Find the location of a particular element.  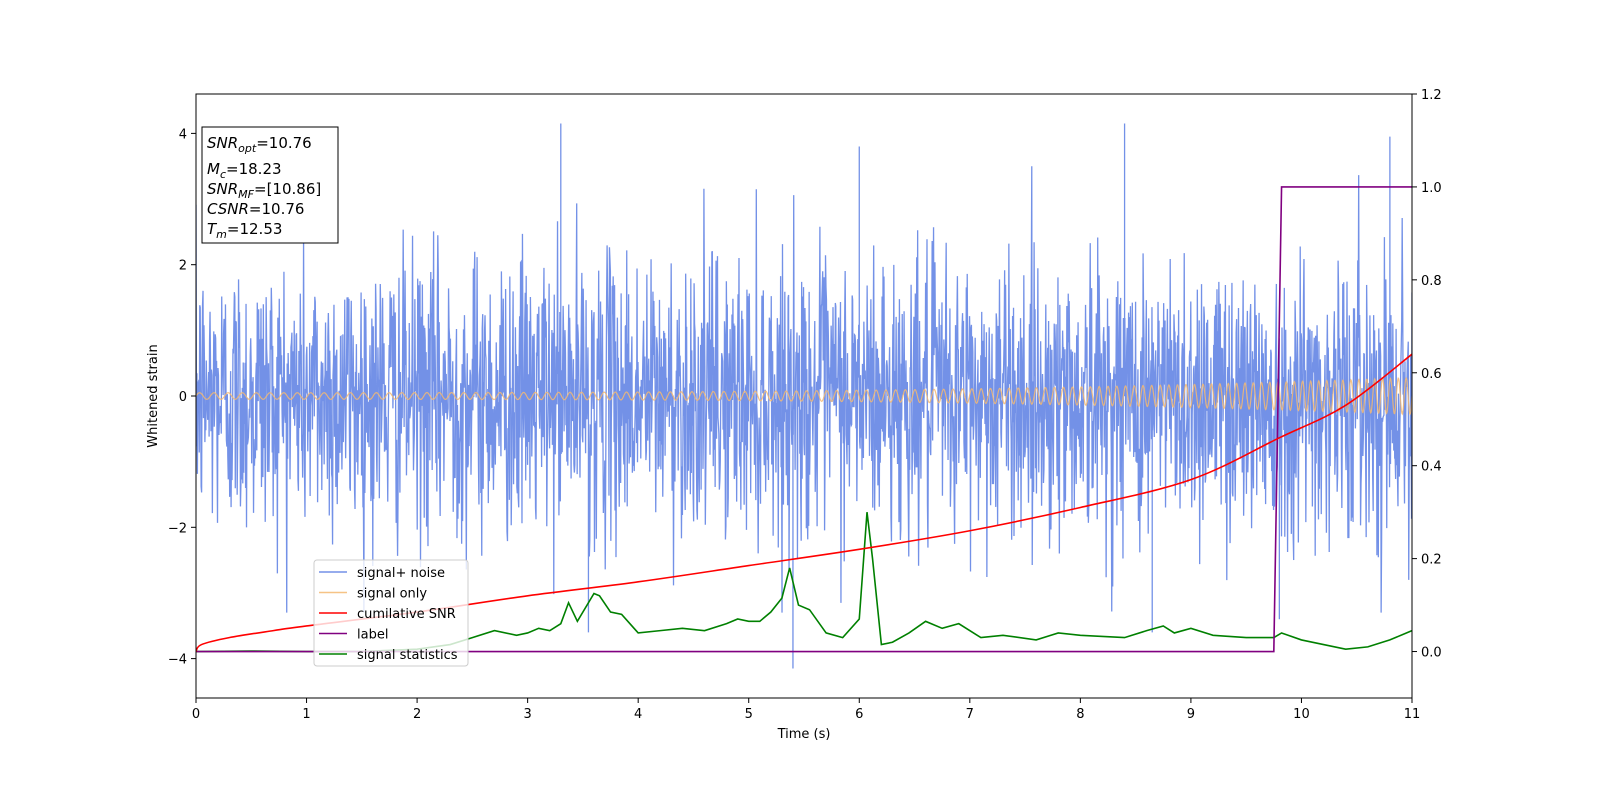

x-tick-label: 9 is located at coordinates (1191, 714).